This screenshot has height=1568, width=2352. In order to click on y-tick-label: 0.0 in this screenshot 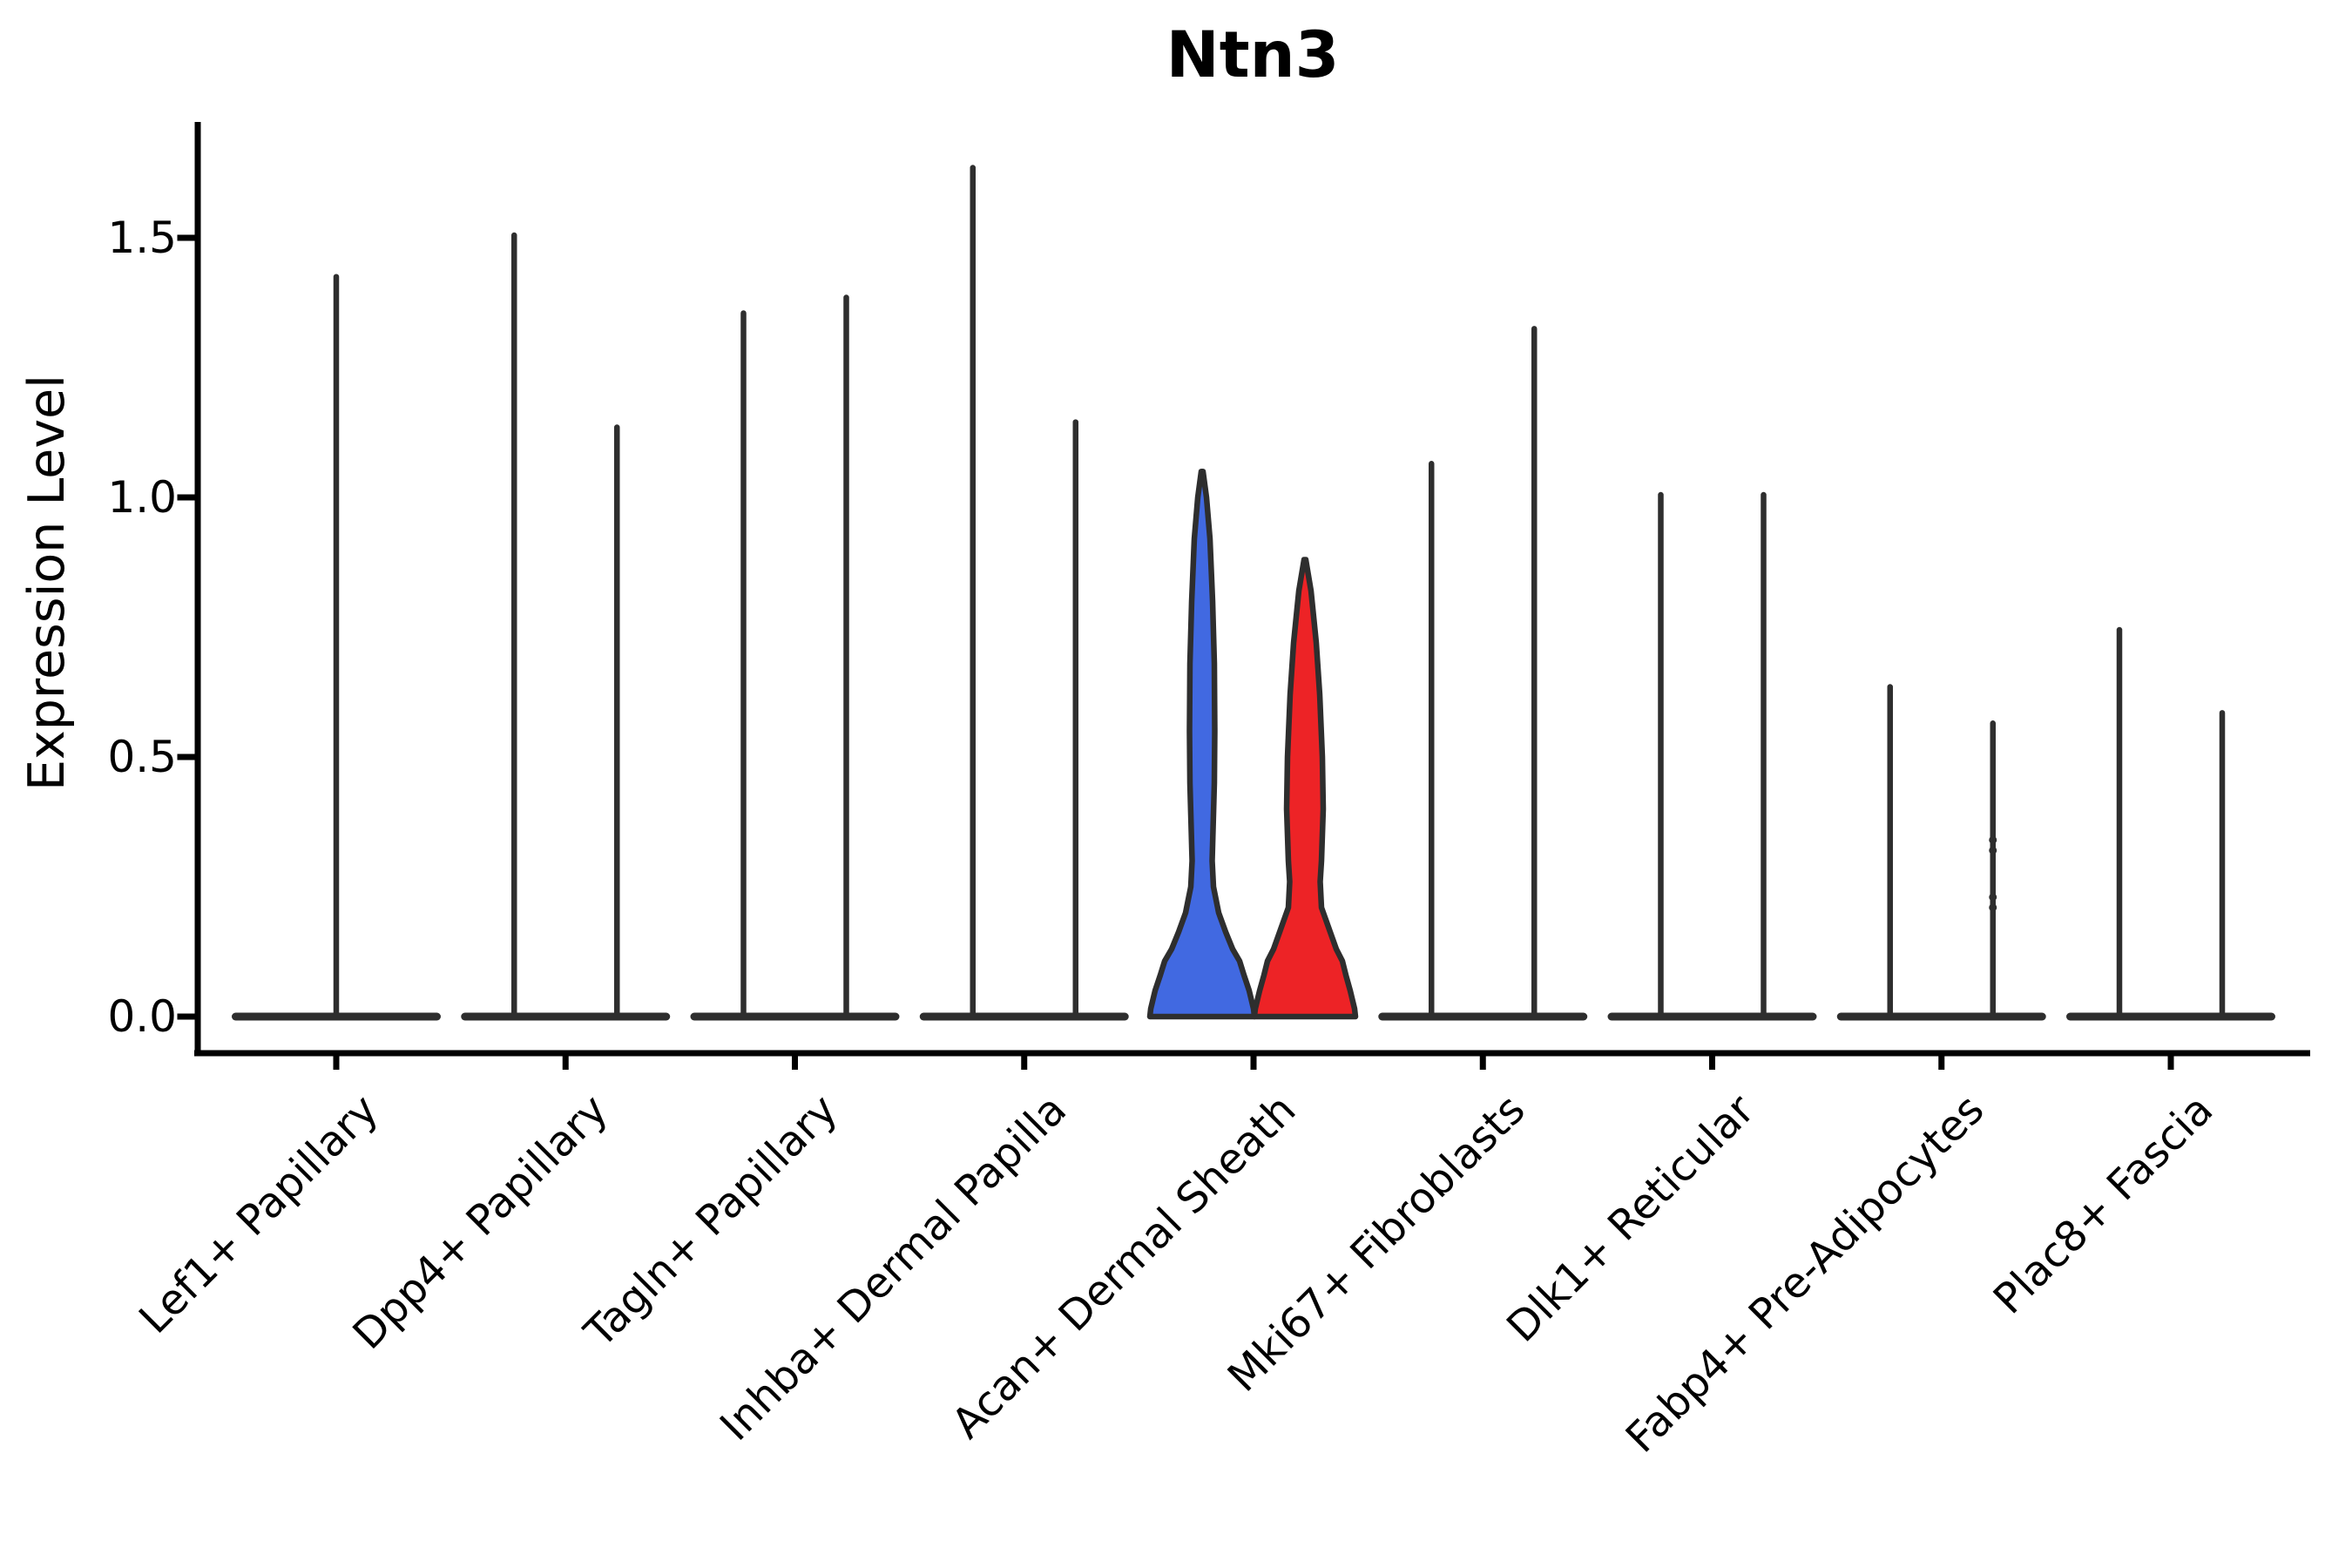, I will do `click(142, 1016)`.